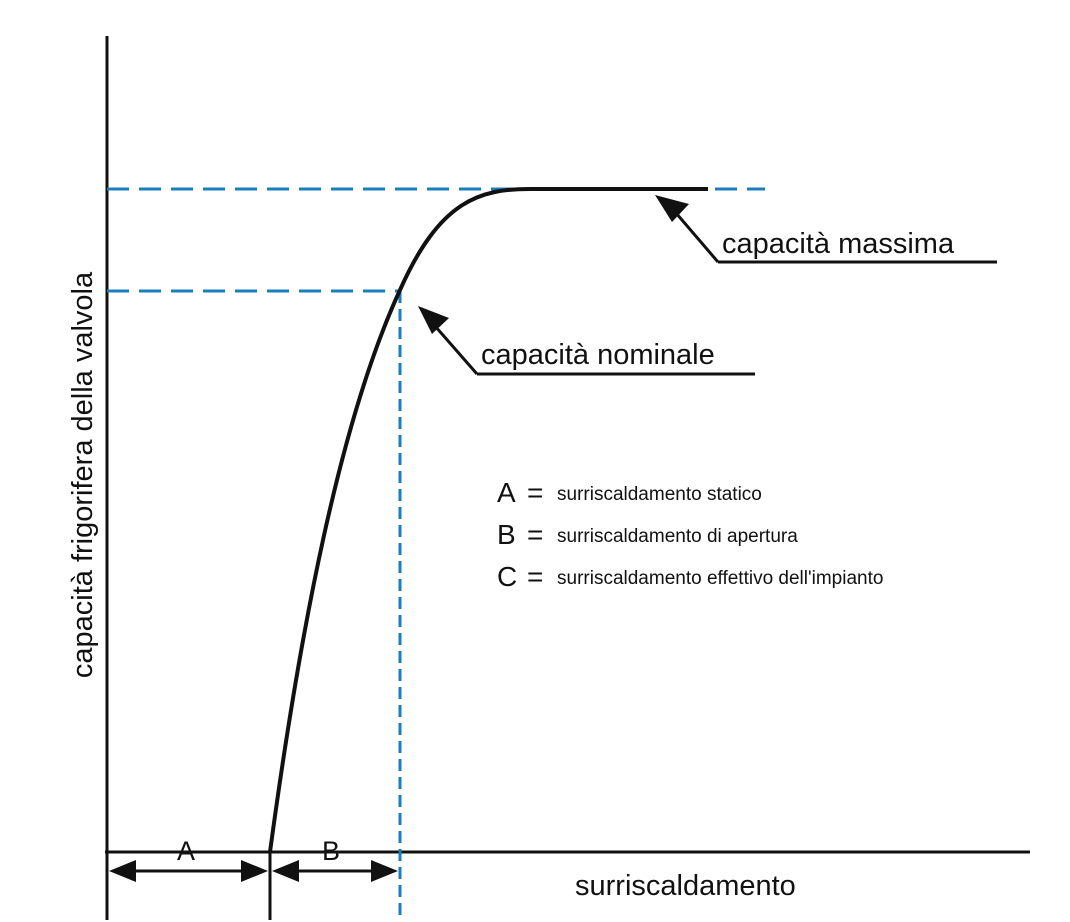 The width and height of the screenshot is (1070, 922). I want to click on max-capacity-label: capacità massima, so click(838, 244).